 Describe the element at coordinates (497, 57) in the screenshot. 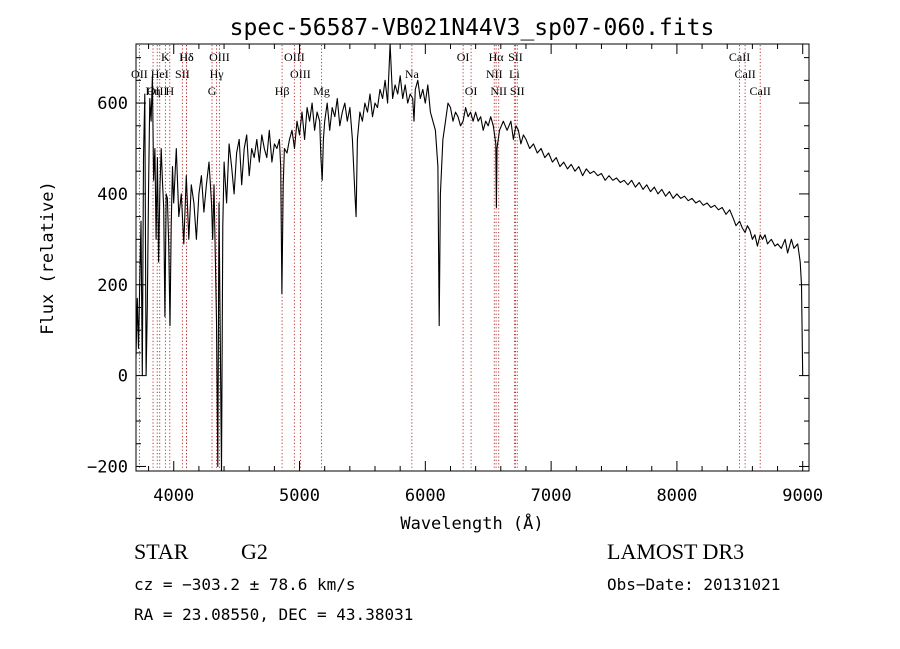

I see `spectral-line-label: Hα` at that location.